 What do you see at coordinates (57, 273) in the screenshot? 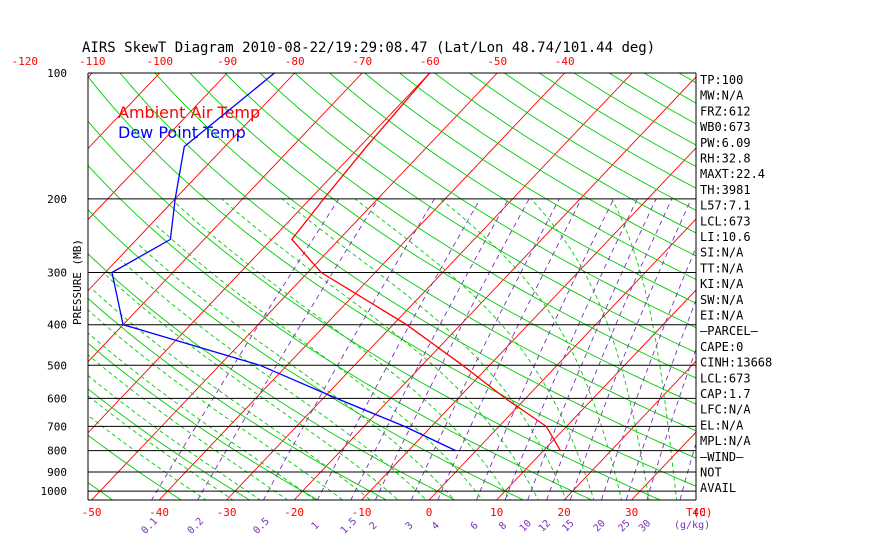
I see `pressure-tick-label: 300` at bounding box center [57, 273].